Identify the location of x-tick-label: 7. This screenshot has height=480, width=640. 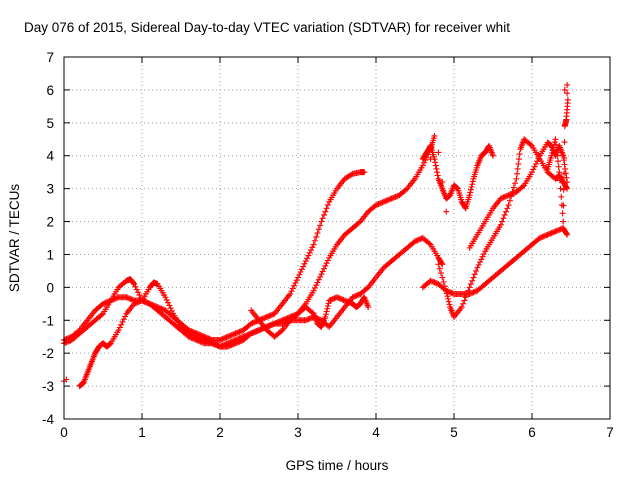
(610, 432).